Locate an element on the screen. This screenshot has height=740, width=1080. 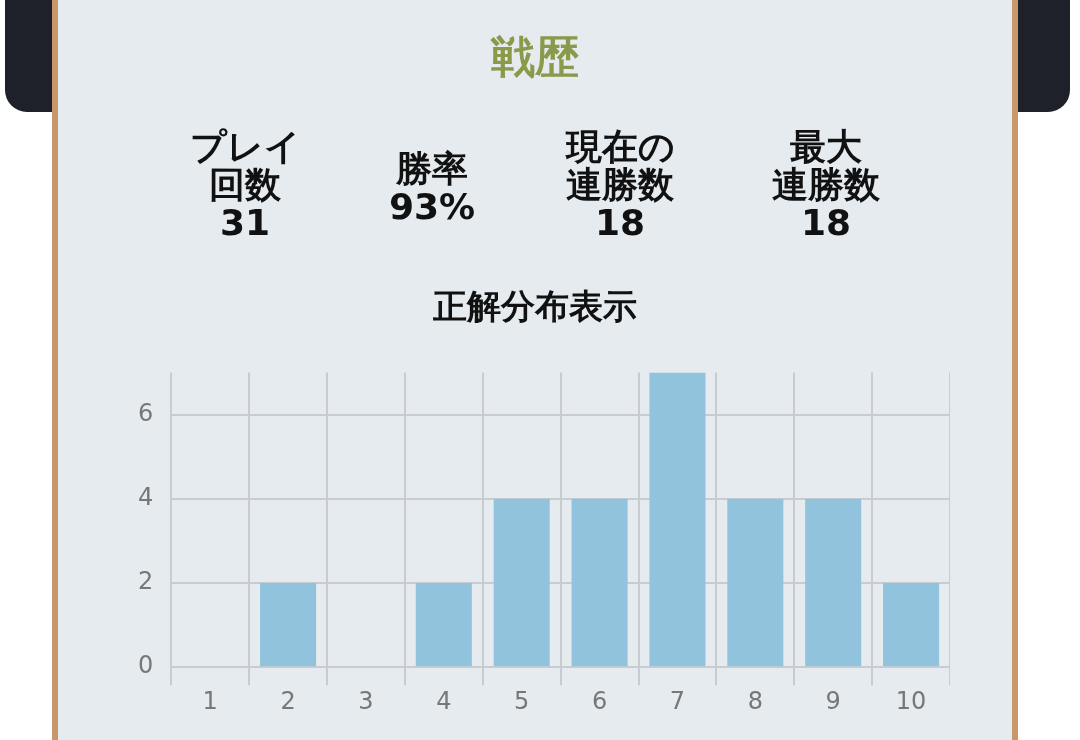
text: 回数 is located at coordinates (244, 184).